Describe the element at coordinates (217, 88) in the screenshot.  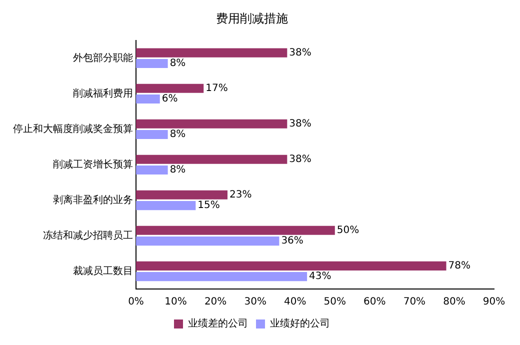
I see `data-label: 17%` at that location.